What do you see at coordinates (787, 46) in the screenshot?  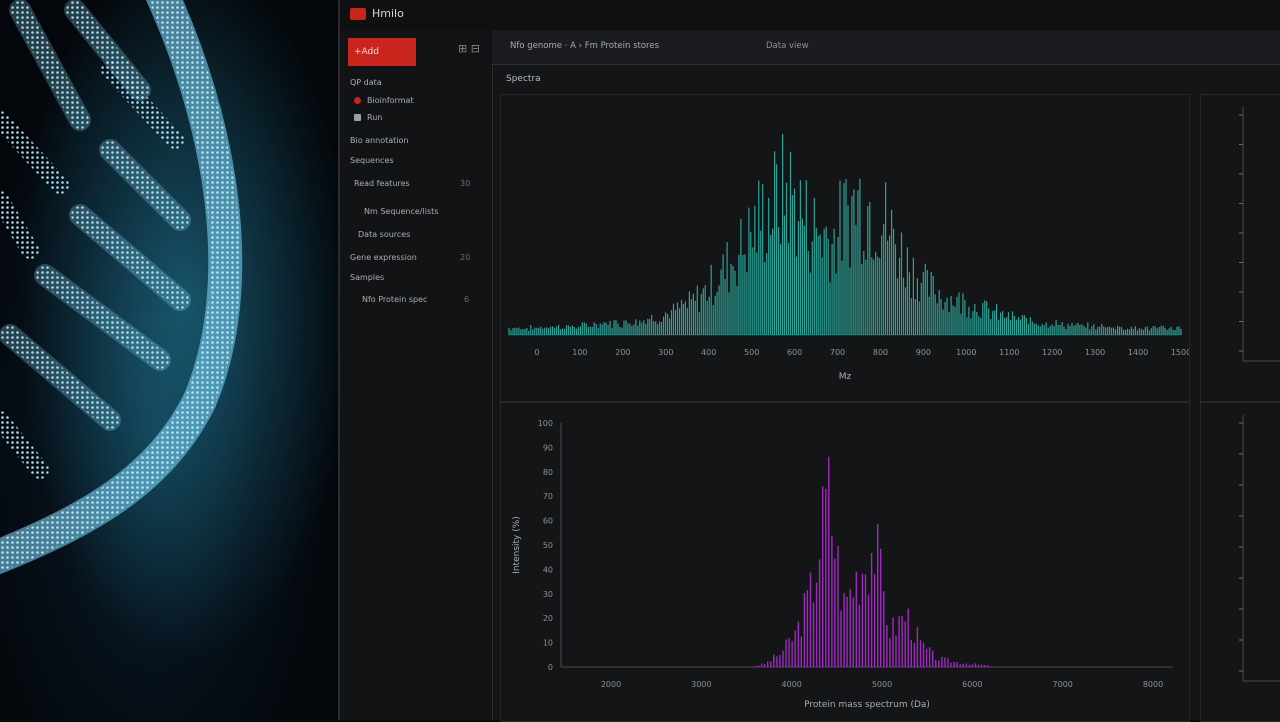 I see `view-label: Data view` at bounding box center [787, 46].